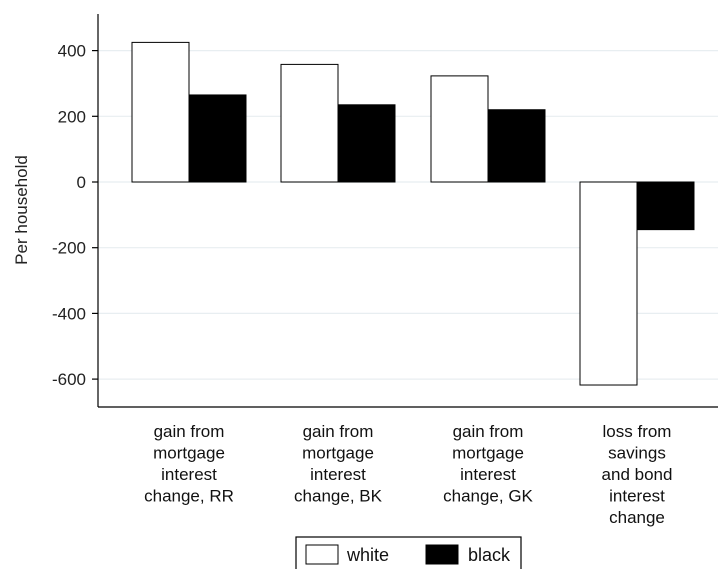  What do you see at coordinates (69, 248) in the screenshot?
I see `y-tick-label: -200` at bounding box center [69, 248].